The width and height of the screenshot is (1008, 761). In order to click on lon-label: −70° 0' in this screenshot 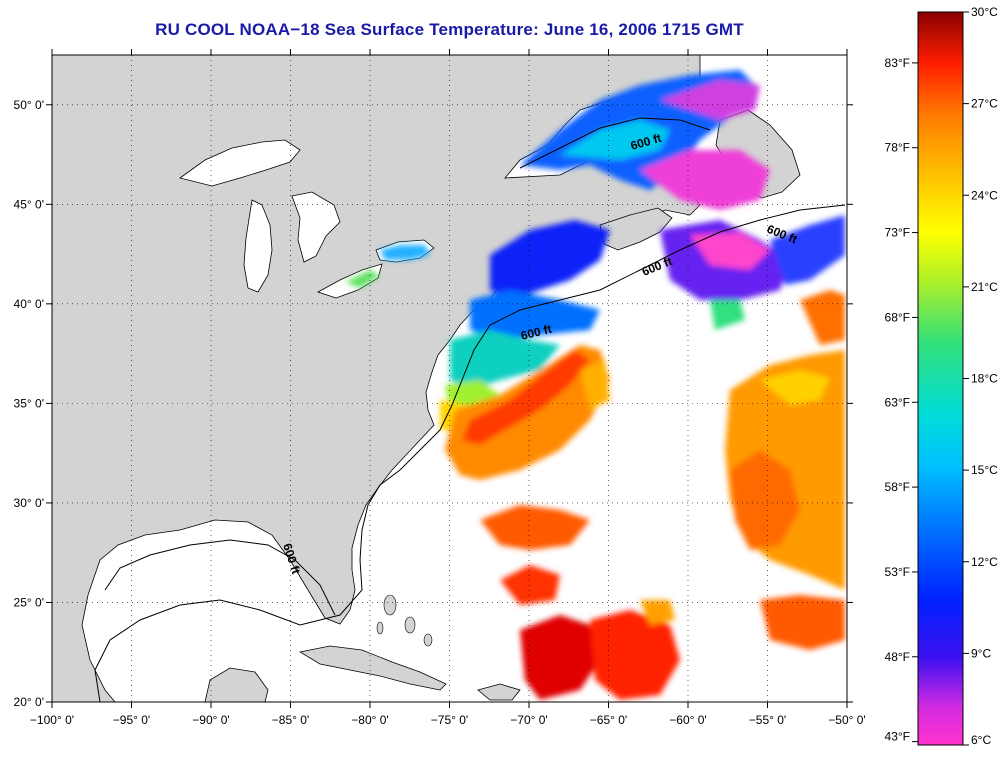, I will do `click(528, 720)`.